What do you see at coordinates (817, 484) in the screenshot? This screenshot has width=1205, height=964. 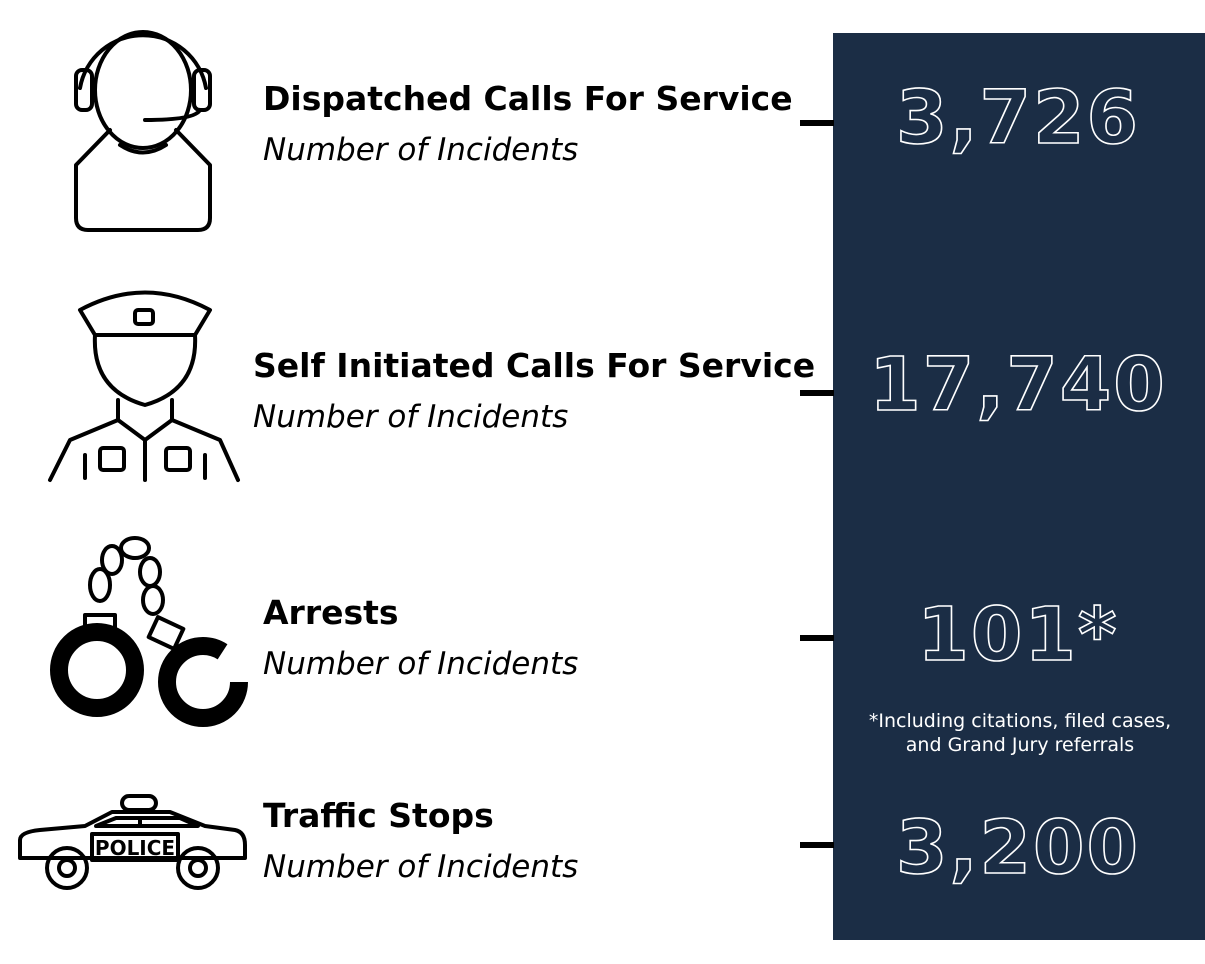 I see `connectors` at bounding box center [817, 484].